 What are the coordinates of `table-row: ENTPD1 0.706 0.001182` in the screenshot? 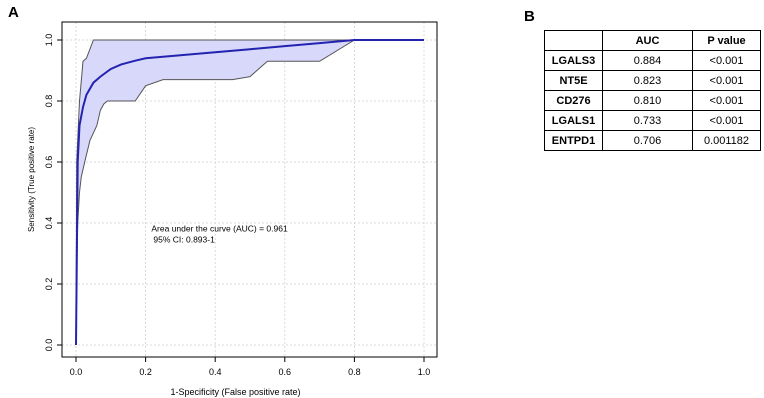 It's located at (652, 140).